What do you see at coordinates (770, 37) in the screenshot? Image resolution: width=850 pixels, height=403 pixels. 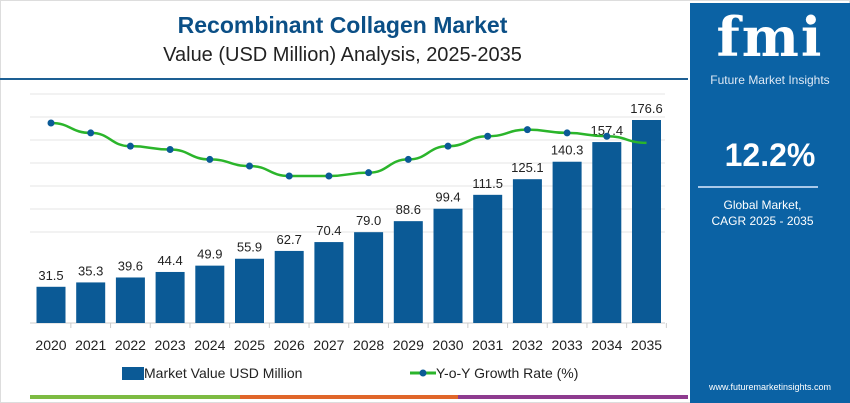 I see `fmi-logo: fmi` at bounding box center [770, 37].